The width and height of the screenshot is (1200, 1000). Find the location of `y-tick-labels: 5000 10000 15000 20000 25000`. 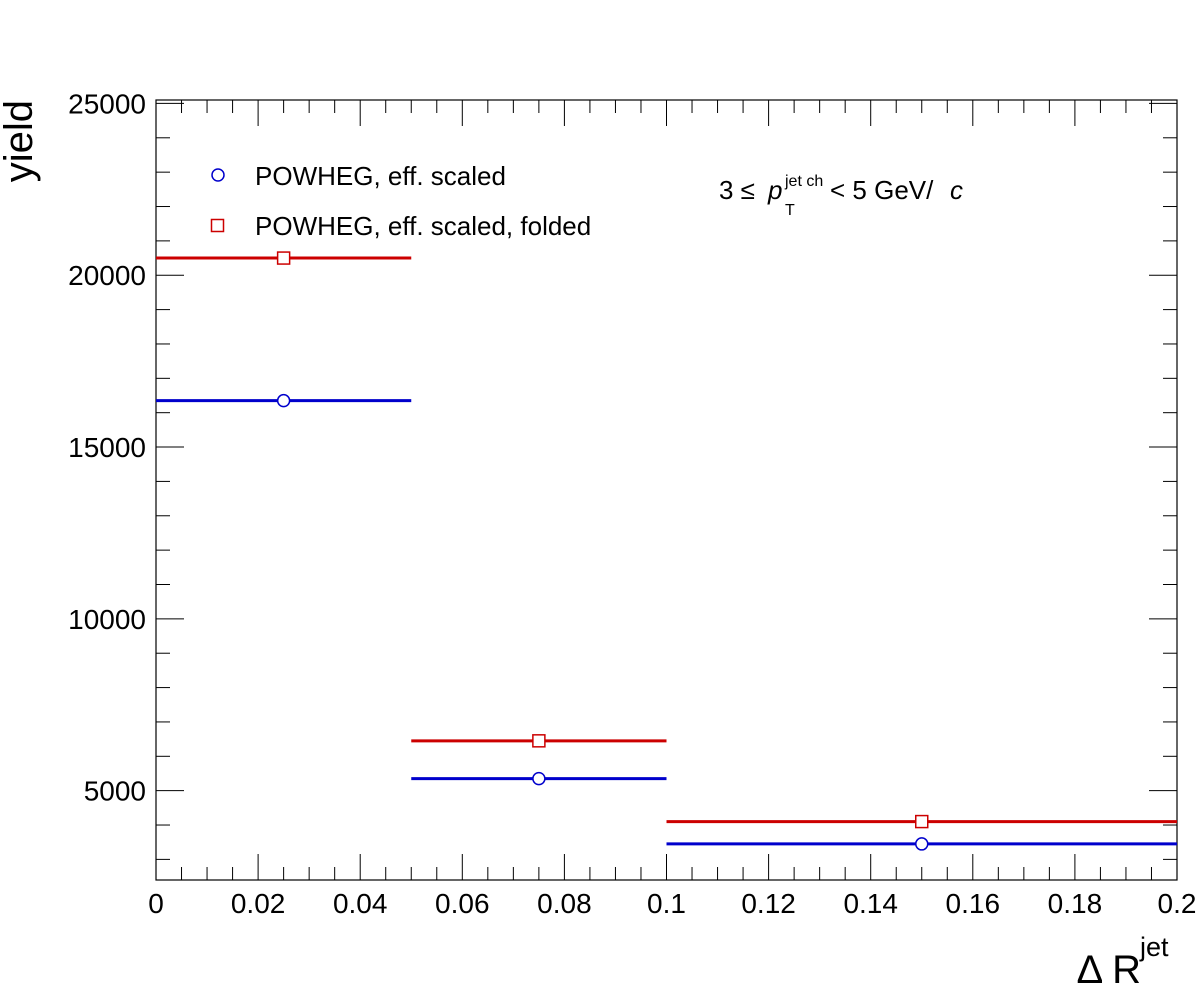

y-tick-labels: 5000 10000 15000 20000 25000 is located at coordinates (107, 447).